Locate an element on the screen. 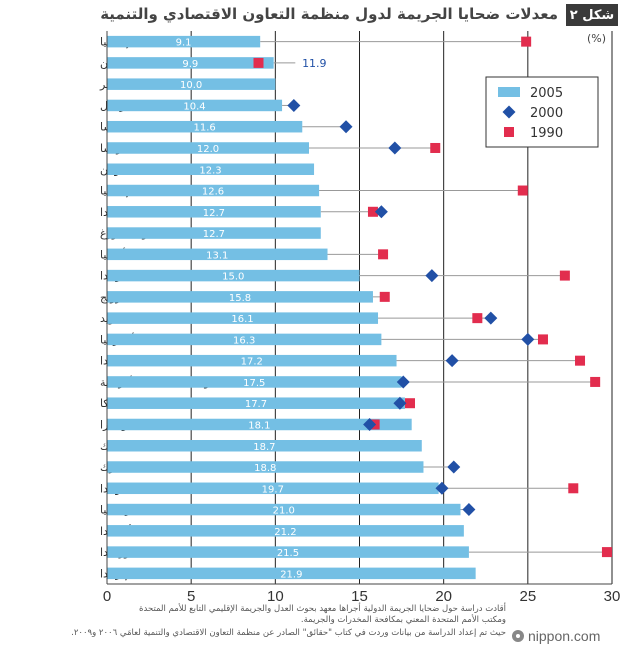  bar-value-label: 18.8 is located at coordinates (265, 468).